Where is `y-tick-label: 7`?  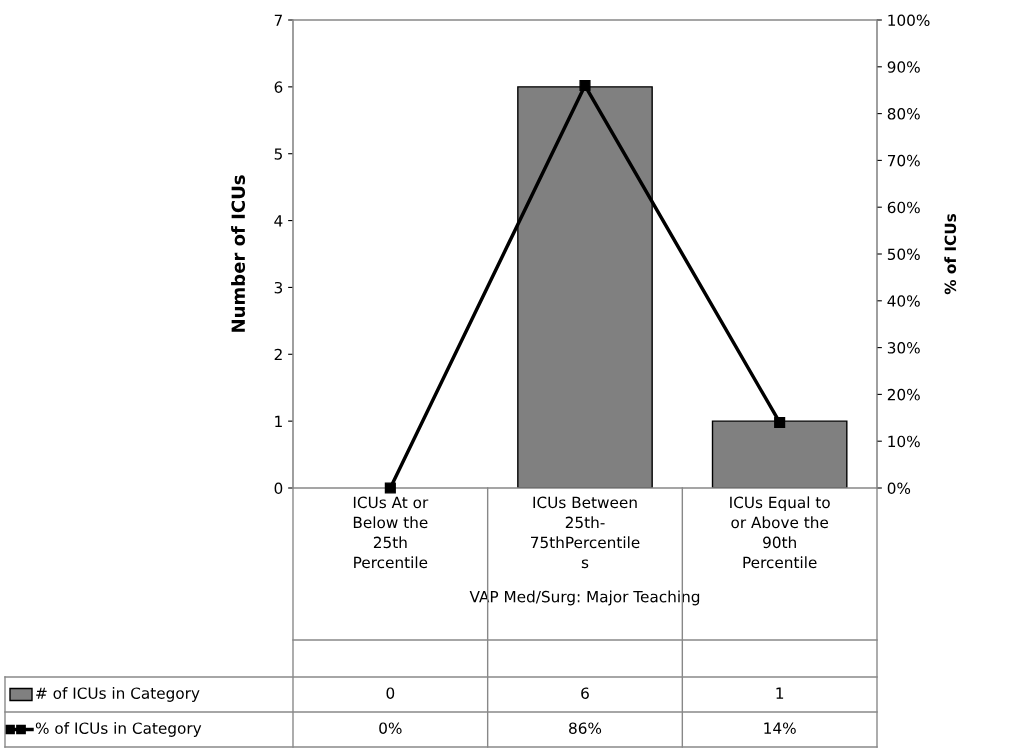
y-tick-label: 7 is located at coordinates (278, 20).